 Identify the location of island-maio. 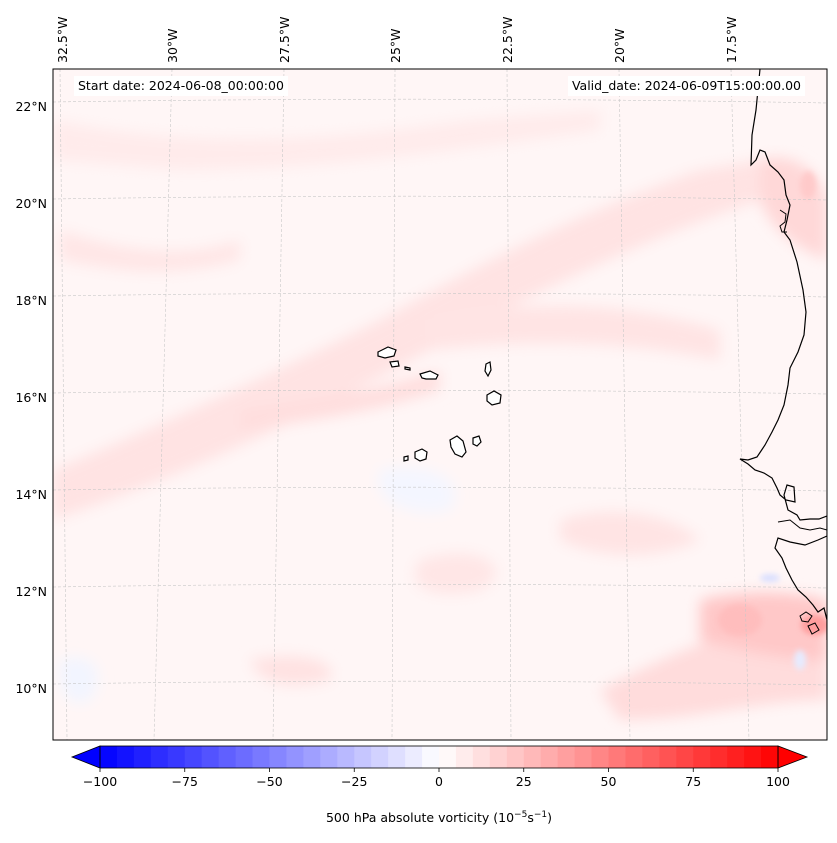
(477, 441).